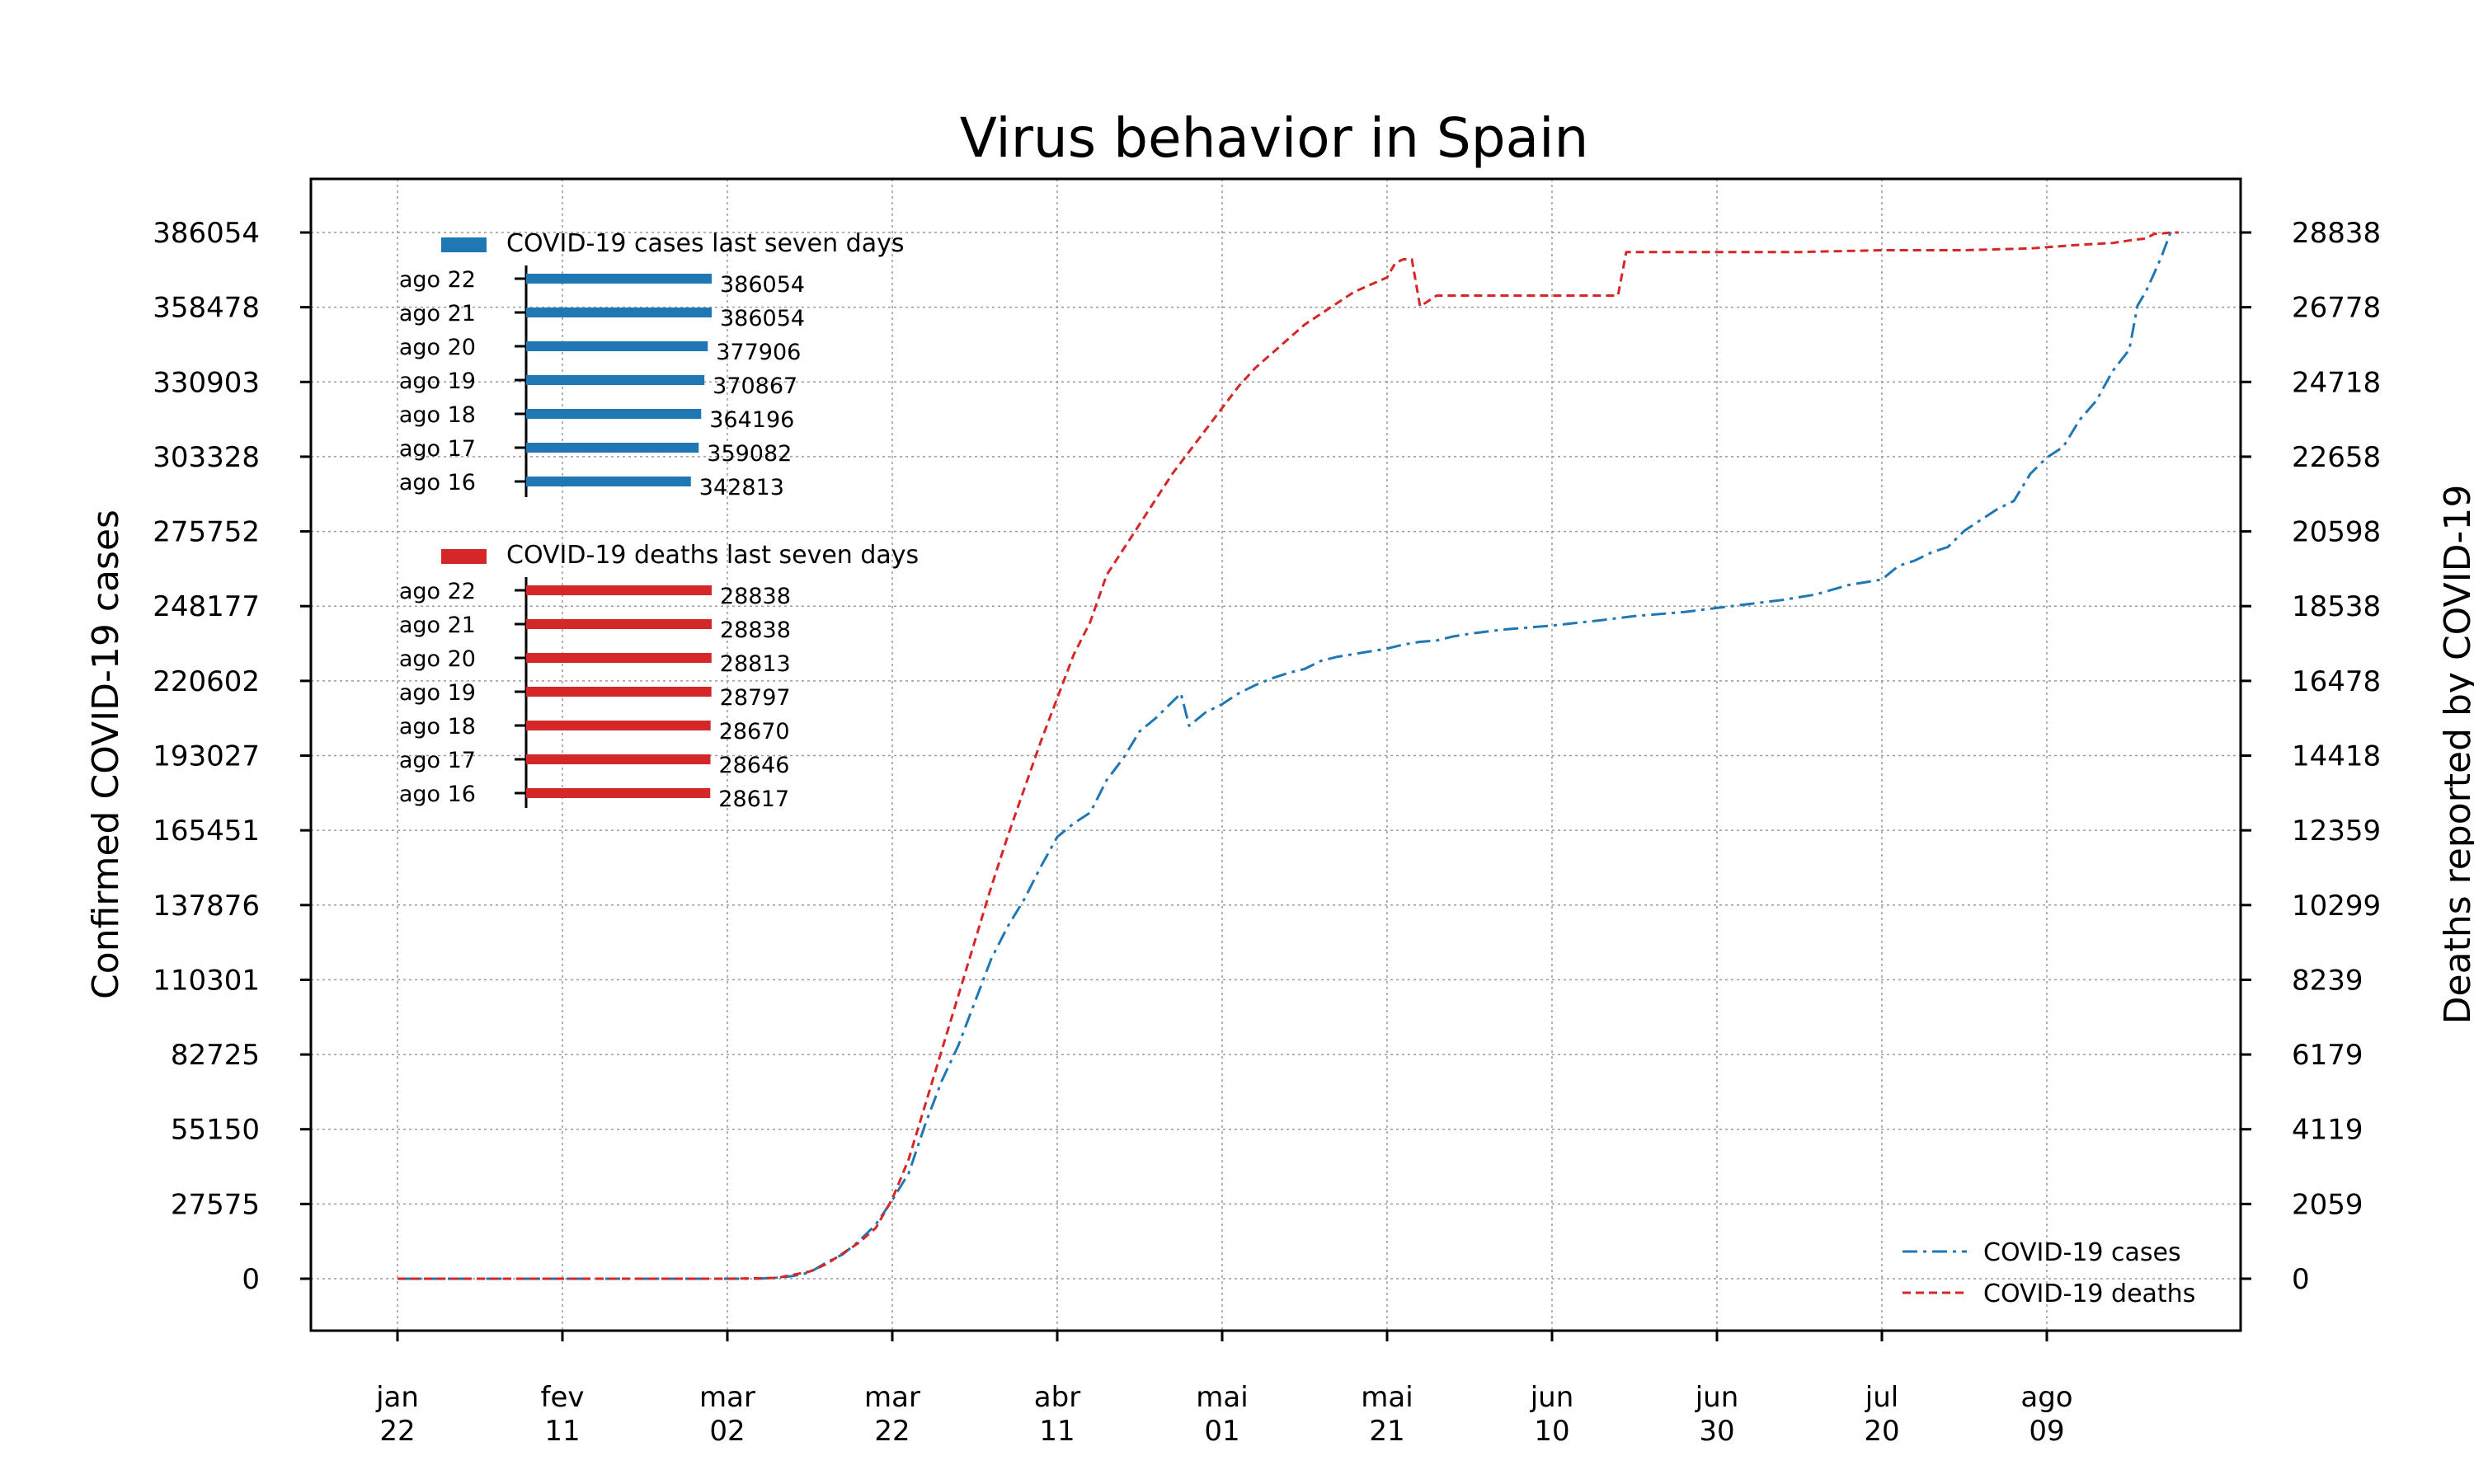 The width and height of the screenshot is (2474, 1484). Describe the element at coordinates (2336, 532) in the screenshot. I see `right-y-tick-label: 20598` at that location.